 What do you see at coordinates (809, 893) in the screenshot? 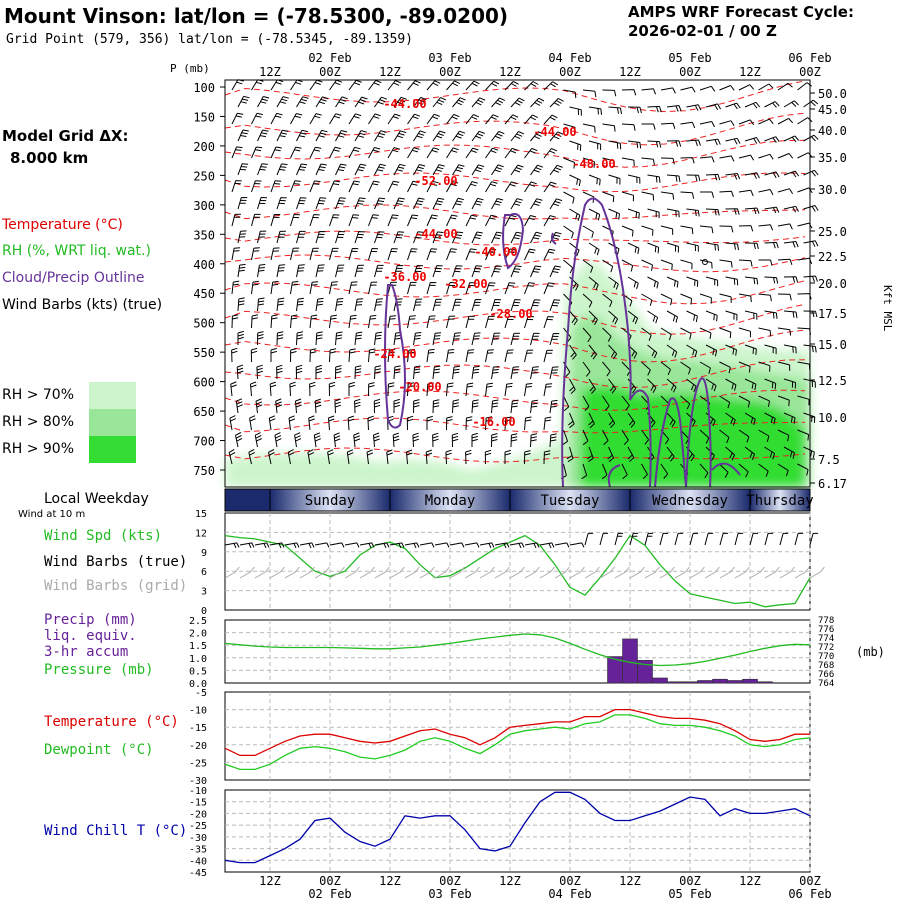
I see `bottom-date-label: 06 Feb` at bounding box center [809, 893].